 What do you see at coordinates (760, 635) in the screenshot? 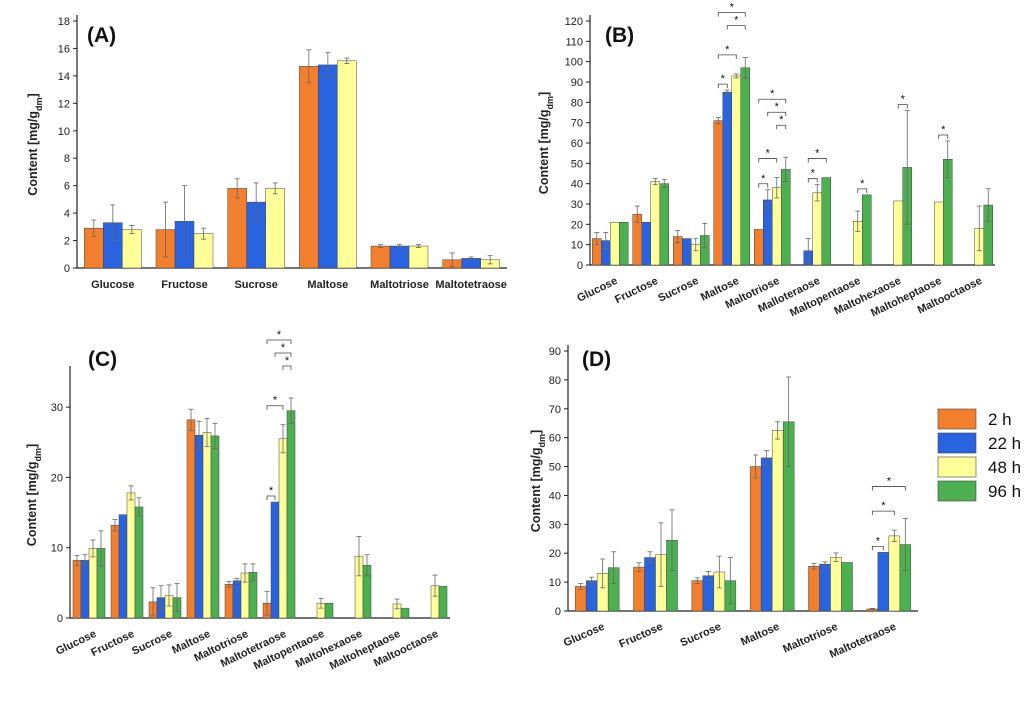
I see `x-tick-label: Maltose` at bounding box center [760, 635].